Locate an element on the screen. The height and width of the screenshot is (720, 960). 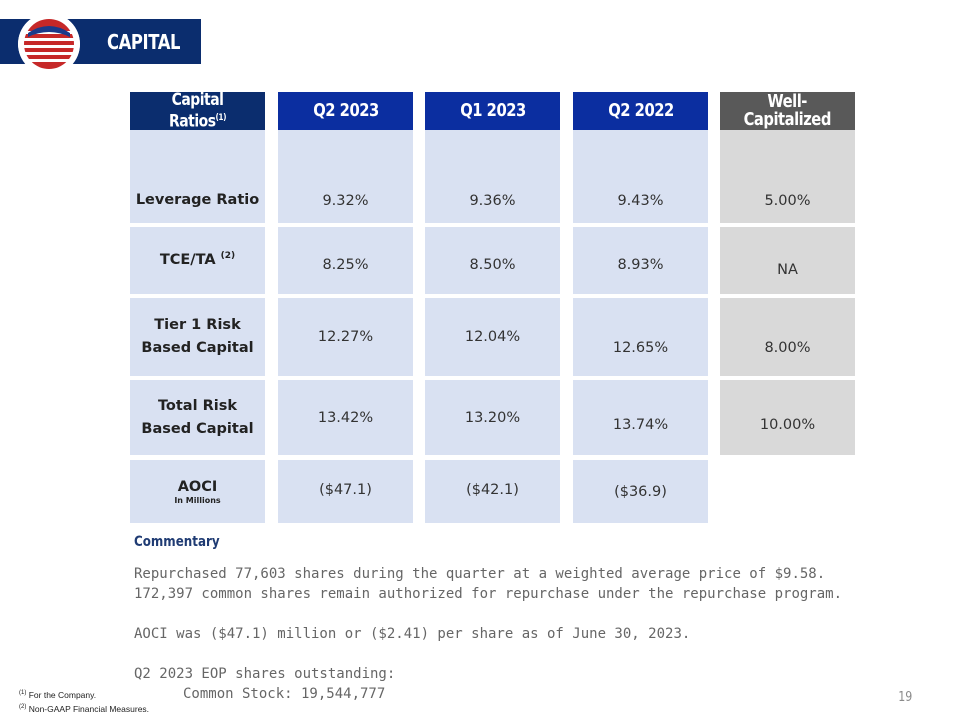
value-q1-2023-tier1: 12.04% is located at coordinates (492, 337).